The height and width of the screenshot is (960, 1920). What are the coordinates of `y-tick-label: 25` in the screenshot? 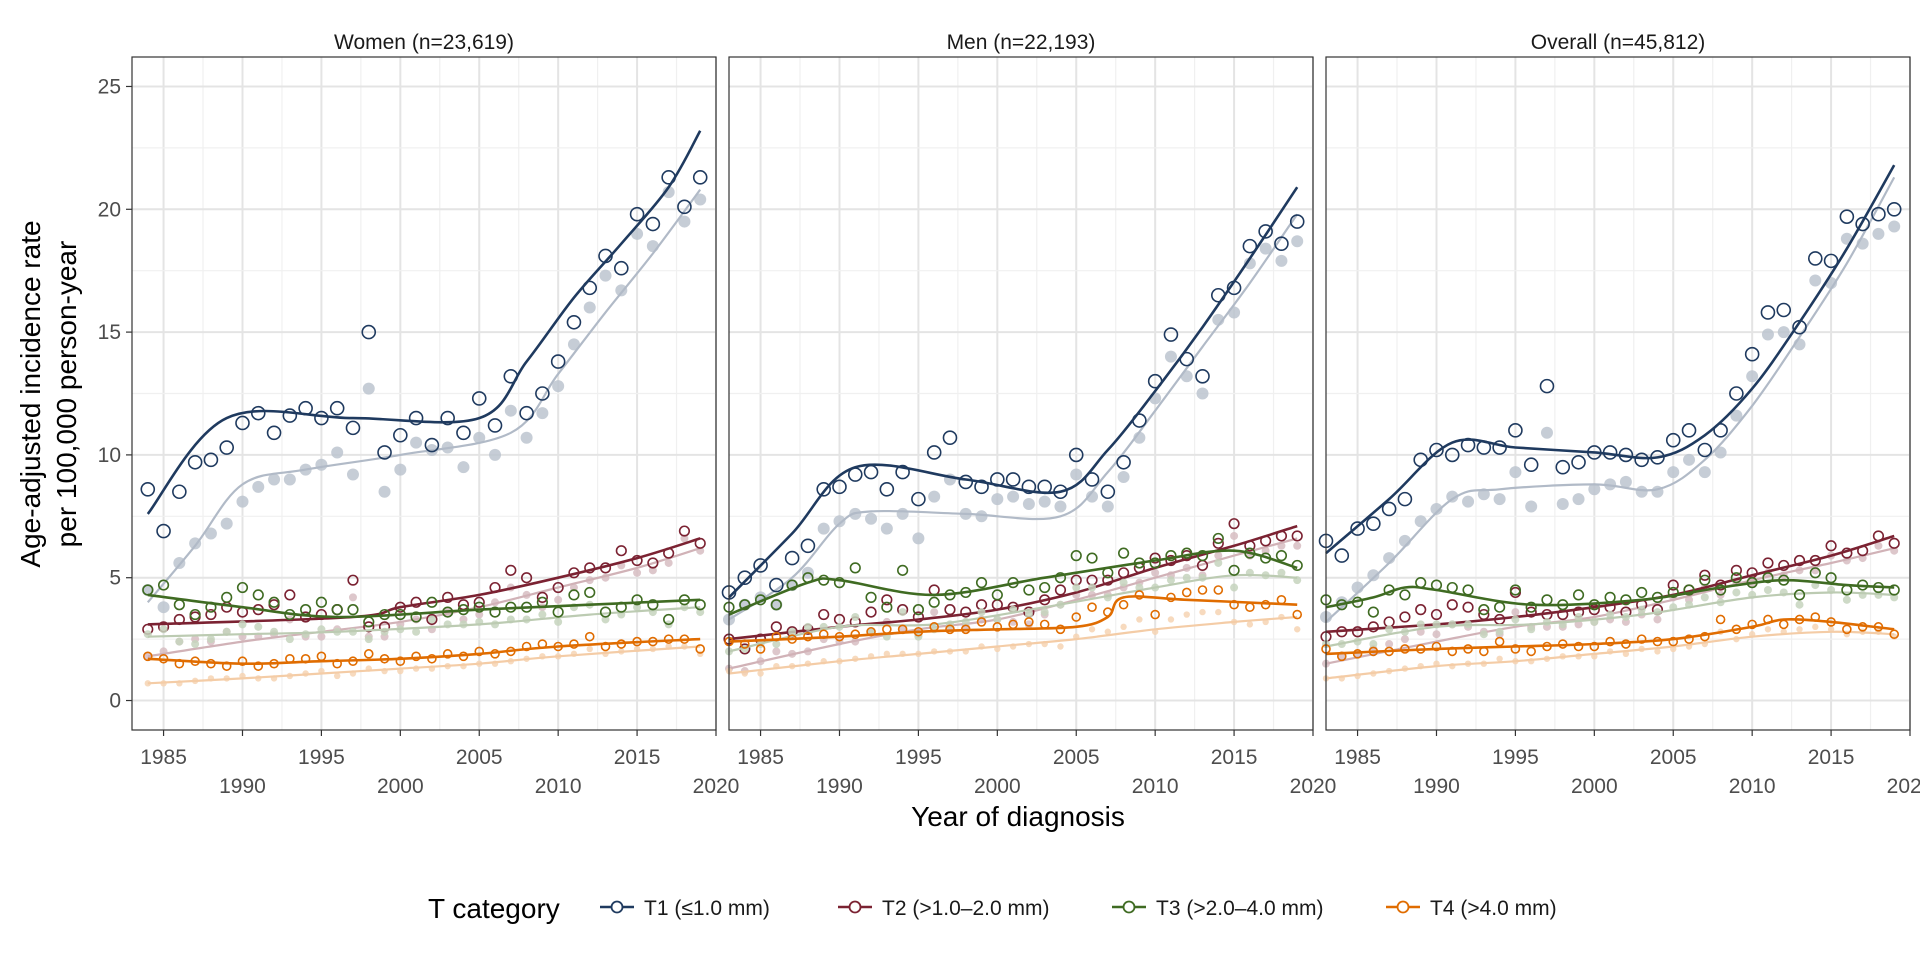 It's located at (109, 86).